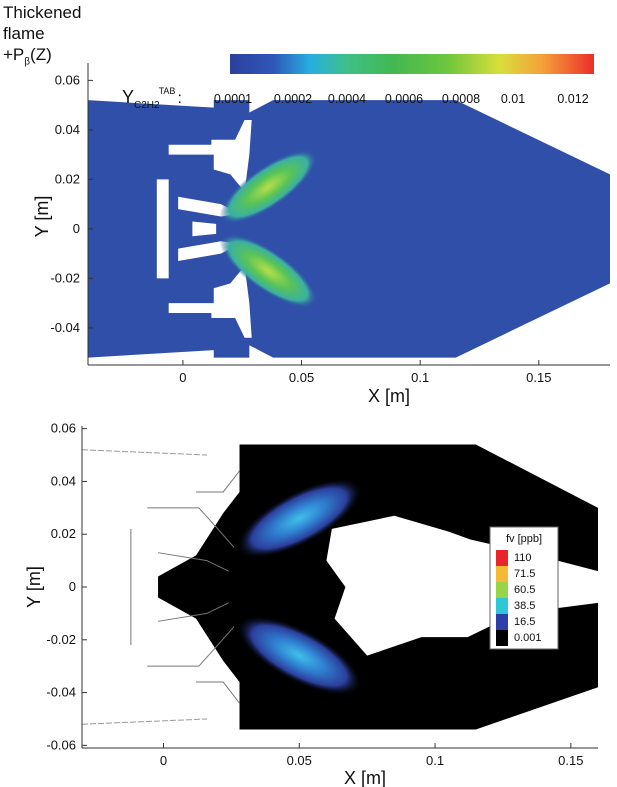  What do you see at coordinates (365, 777) in the screenshot?
I see `bottom-x-axis-title: X [m]` at bounding box center [365, 777].